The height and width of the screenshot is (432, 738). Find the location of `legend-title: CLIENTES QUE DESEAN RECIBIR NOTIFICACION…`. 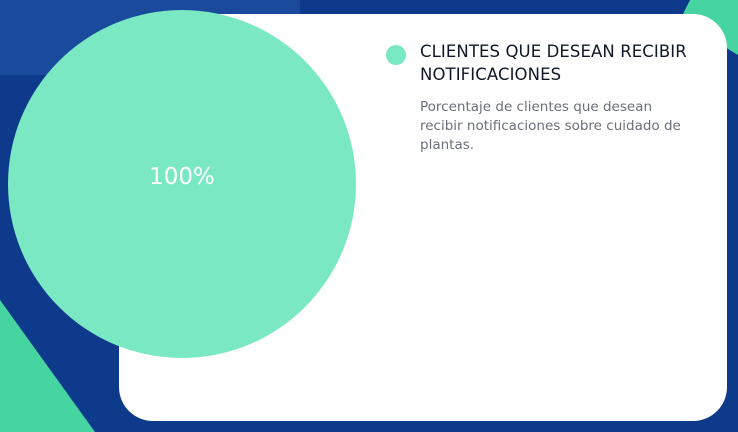

legend-title: CLIENTES QUE DESEAN RECIBIR NOTIFICACION… is located at coordinates (553, 63).